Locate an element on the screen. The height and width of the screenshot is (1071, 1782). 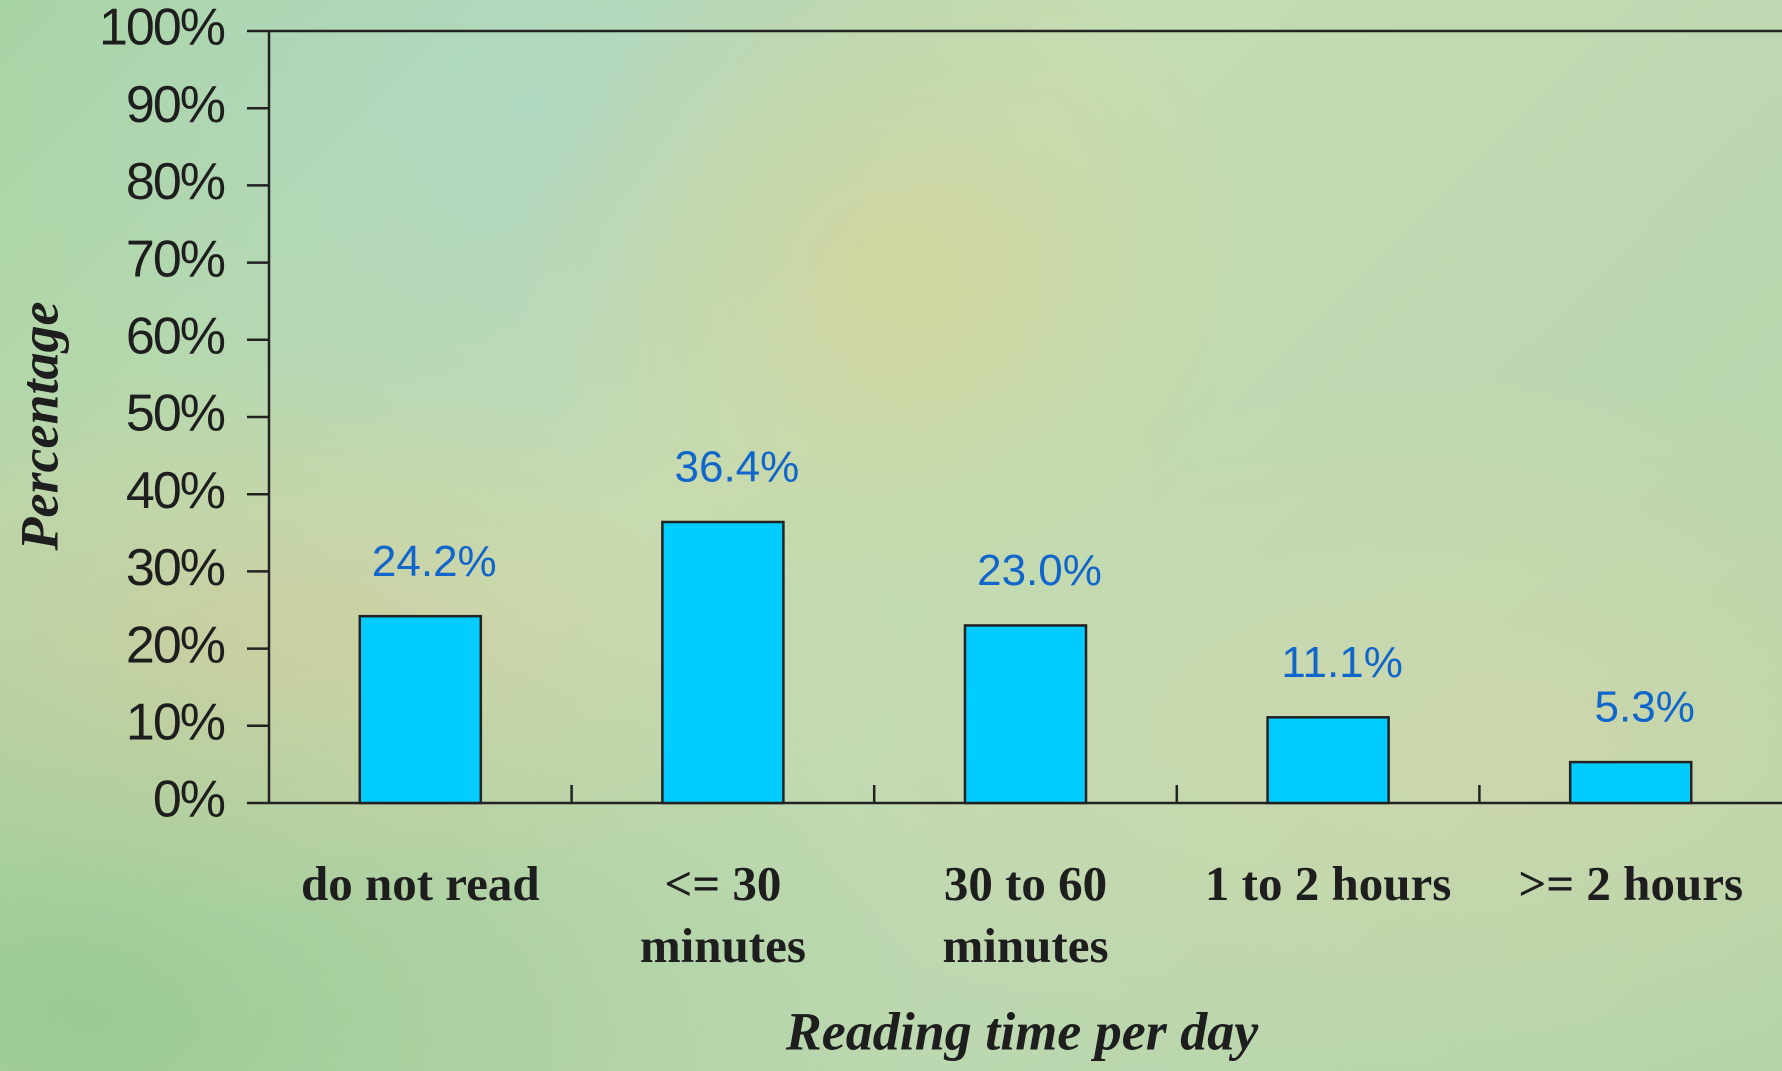
y-tick-label: 90% is located at coordinates (175, 105).